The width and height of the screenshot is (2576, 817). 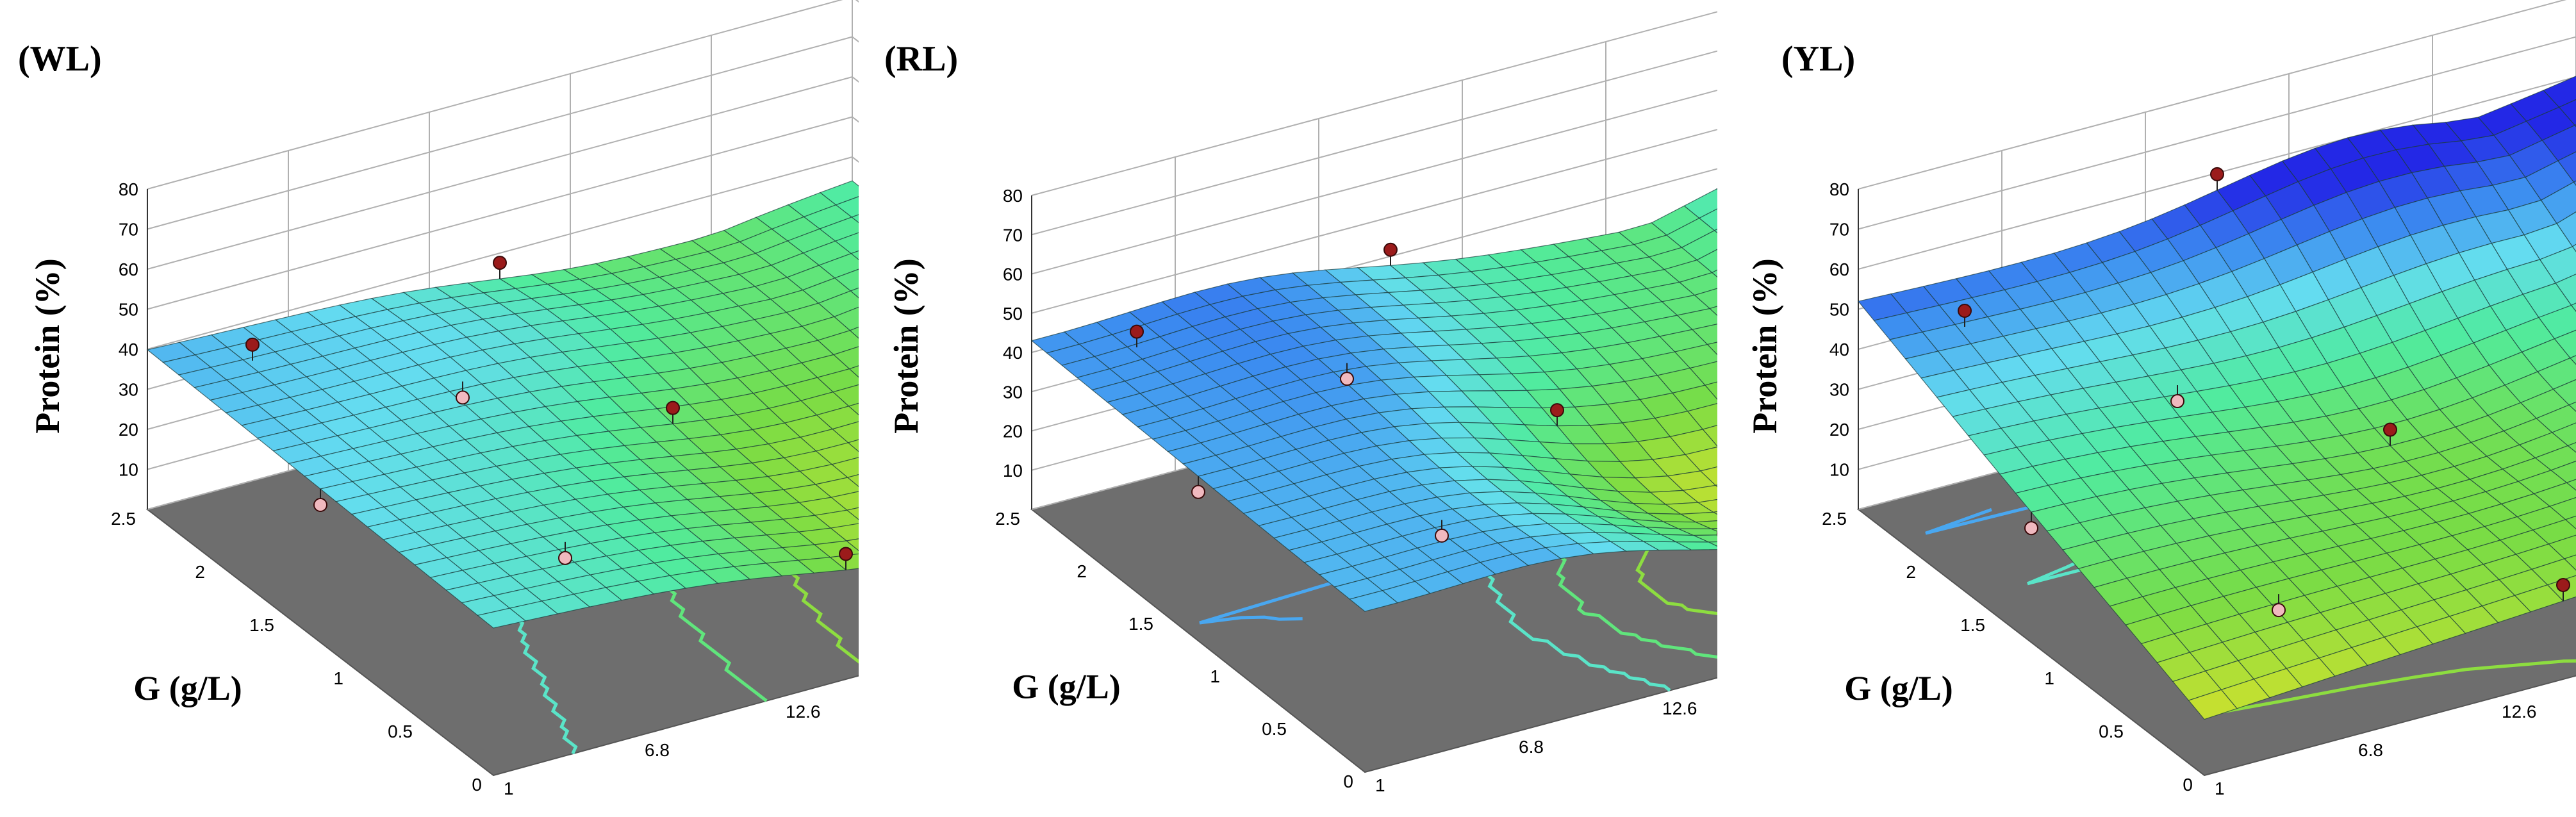 I want to click on panel-label-wl: (WL), so click(x=60, y=59).